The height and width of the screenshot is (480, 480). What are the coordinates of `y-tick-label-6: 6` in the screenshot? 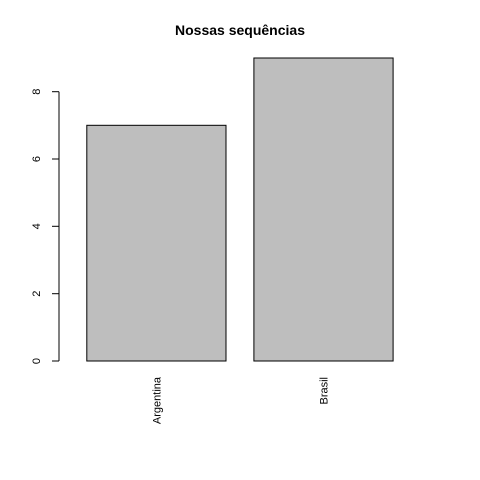 It's located at (37, 159).